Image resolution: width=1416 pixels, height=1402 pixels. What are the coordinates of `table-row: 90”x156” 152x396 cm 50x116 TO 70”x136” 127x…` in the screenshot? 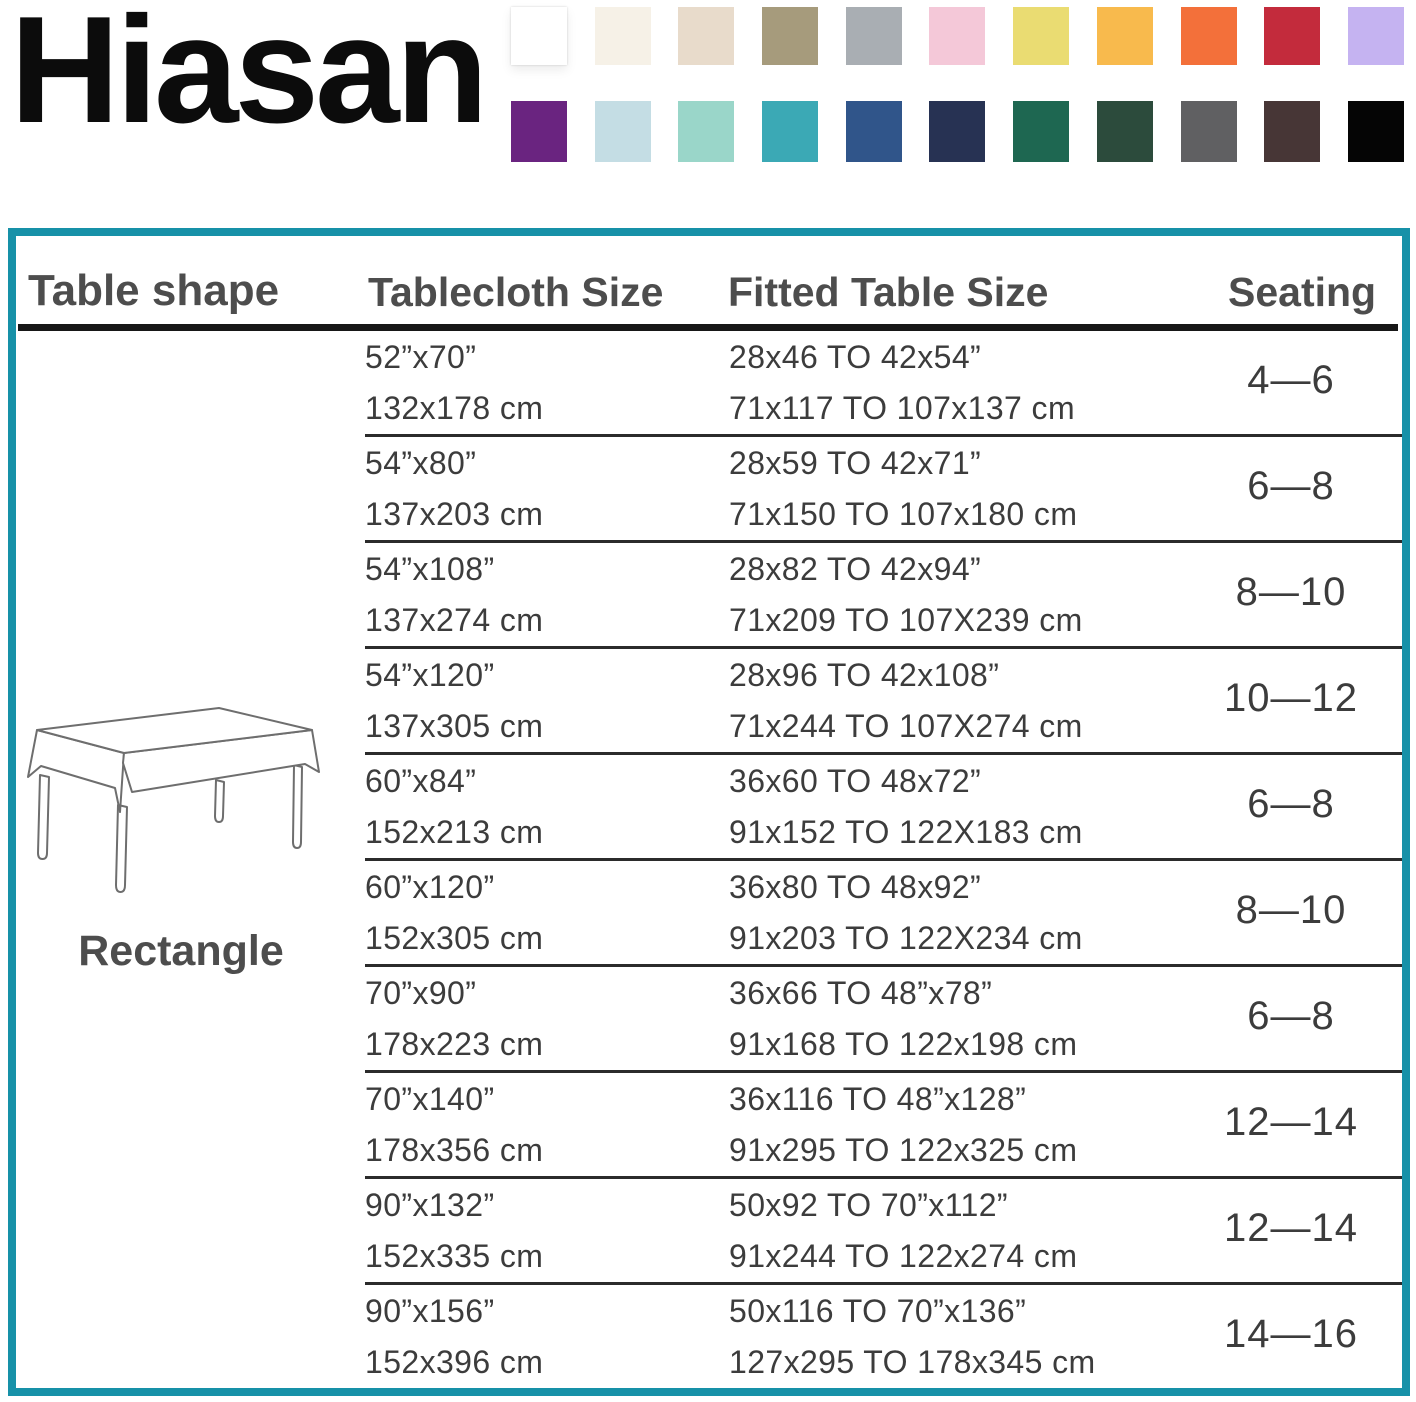 It's located at (883, 1336).